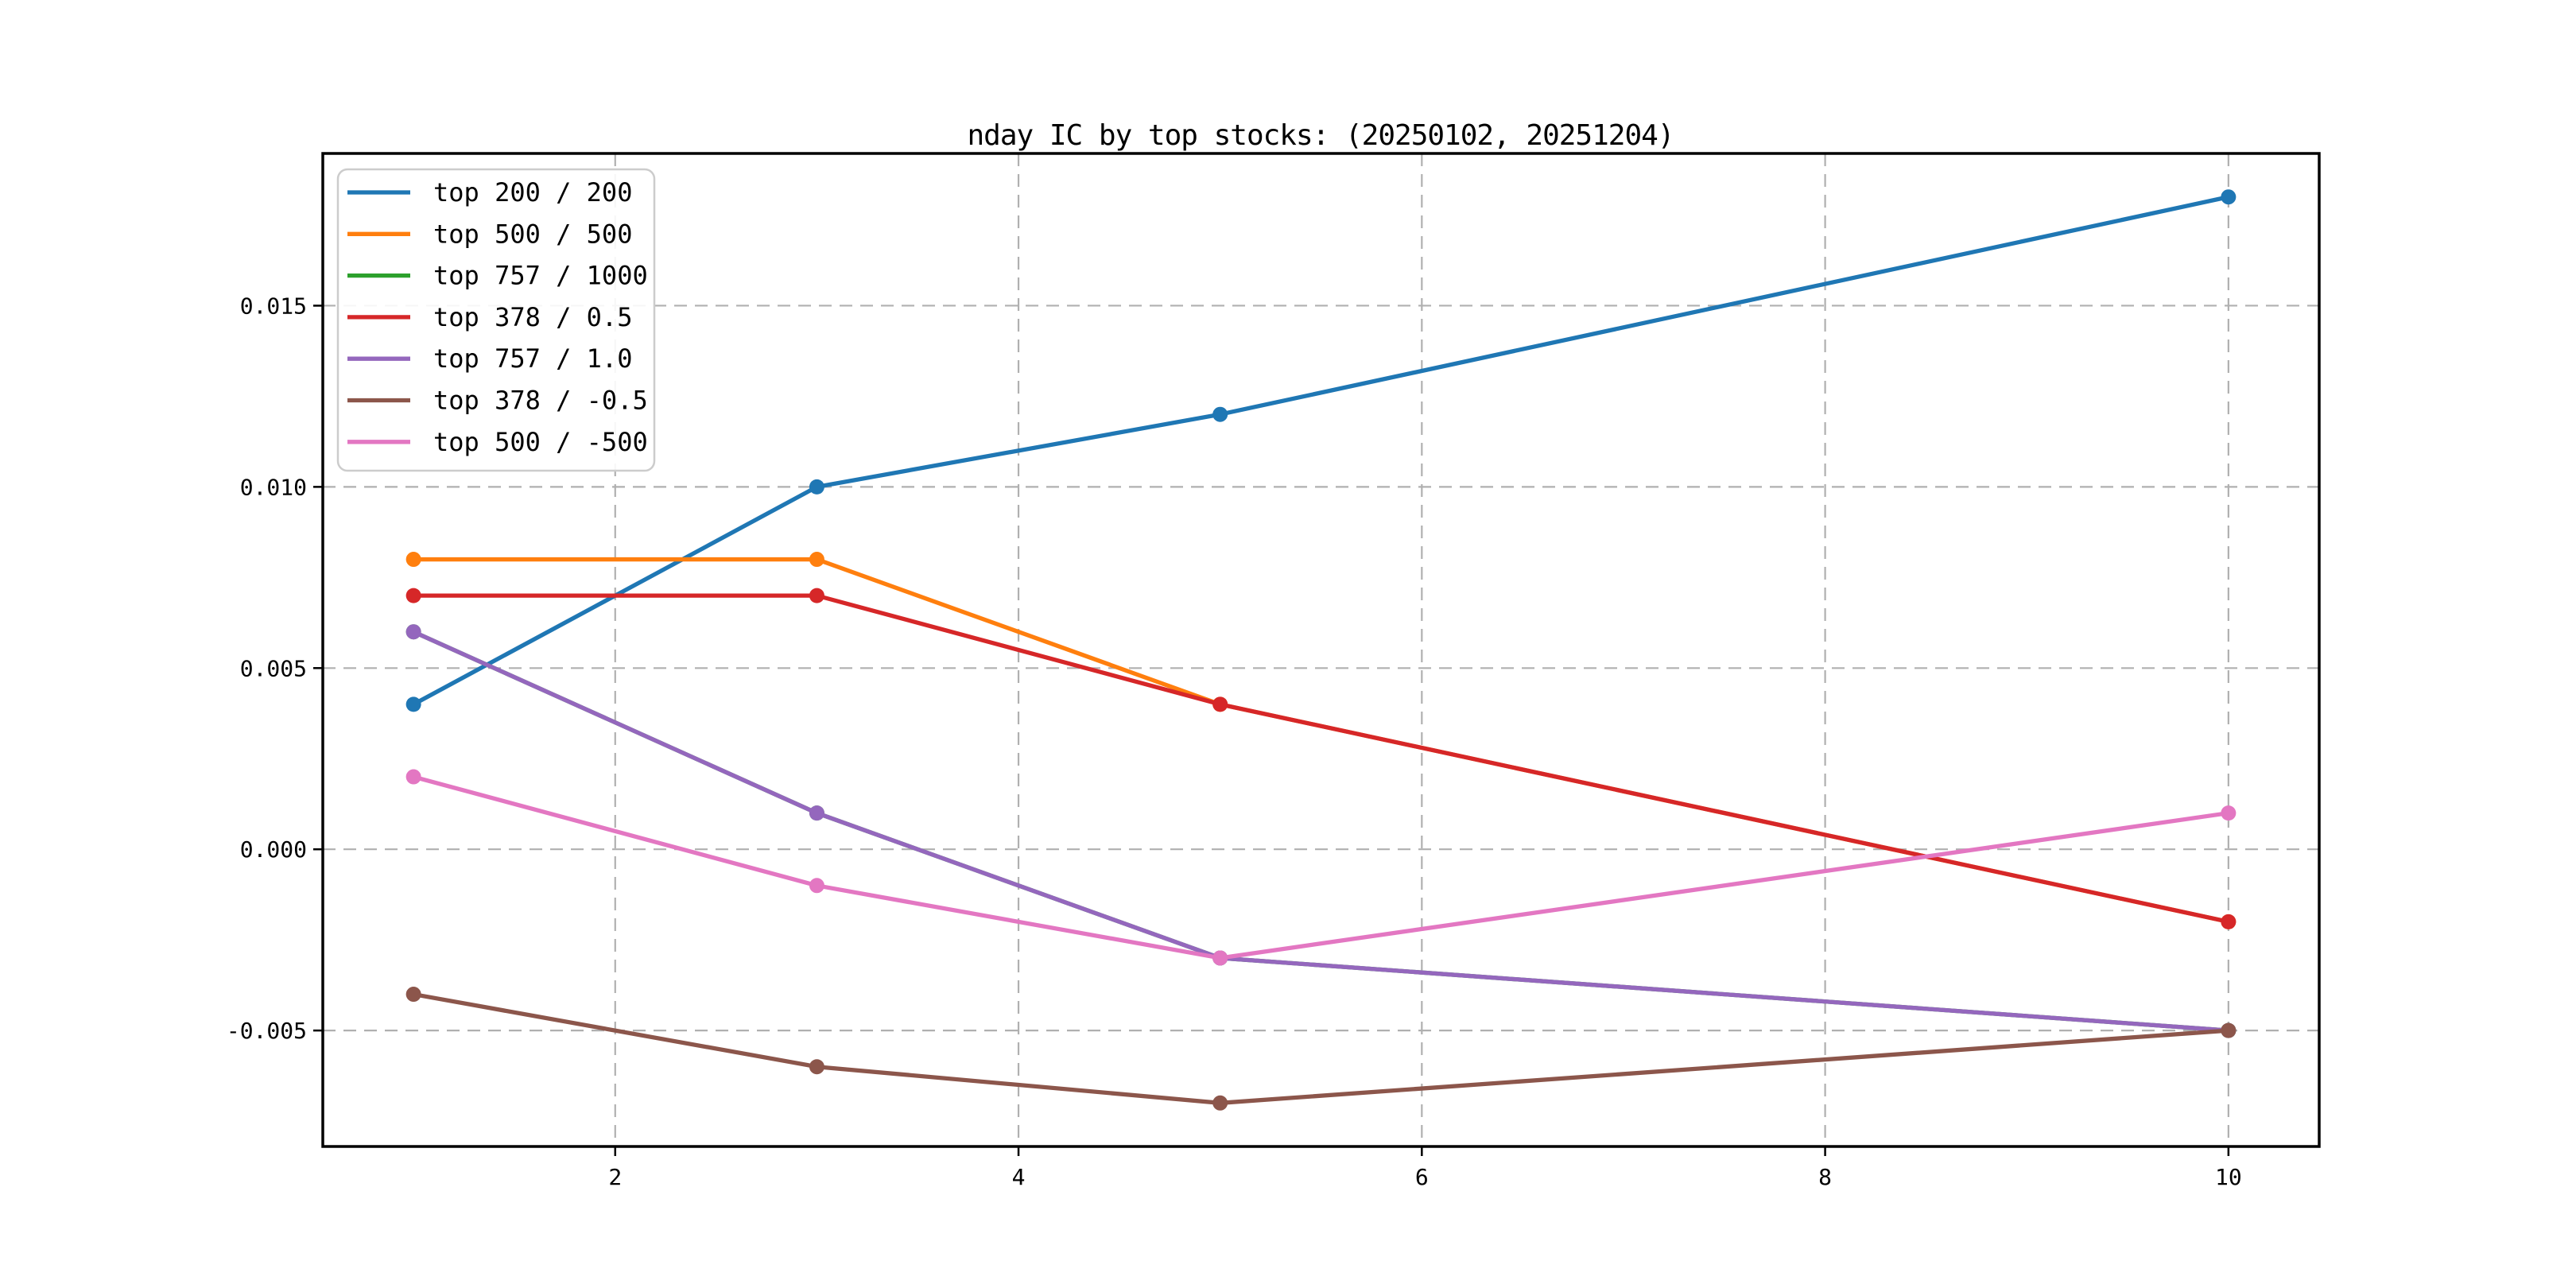  Describe the element at coordinates (273, 668) in the screenshot. I see `y-tick-label-0.005: 0.005` at that location.